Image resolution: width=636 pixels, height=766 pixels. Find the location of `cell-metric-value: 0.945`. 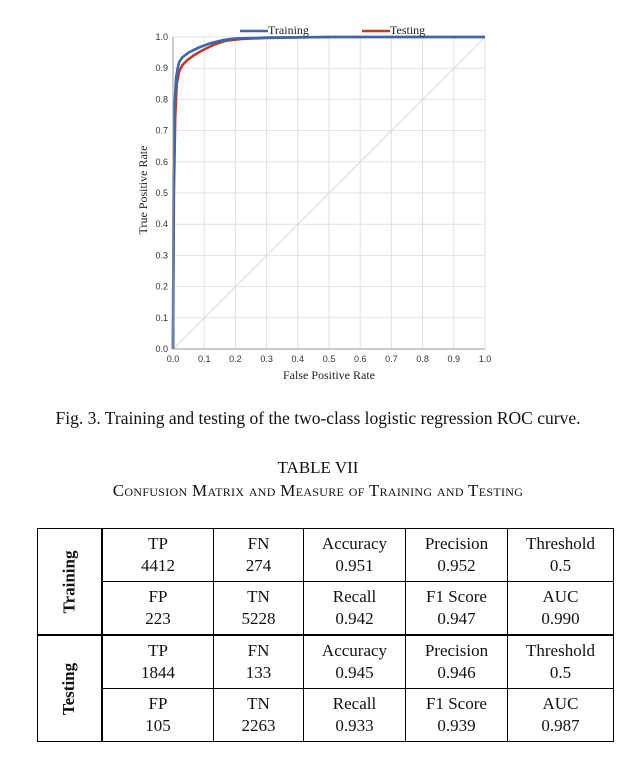

cell-metric-value: 0.945 is located at coordinates (354, 672).